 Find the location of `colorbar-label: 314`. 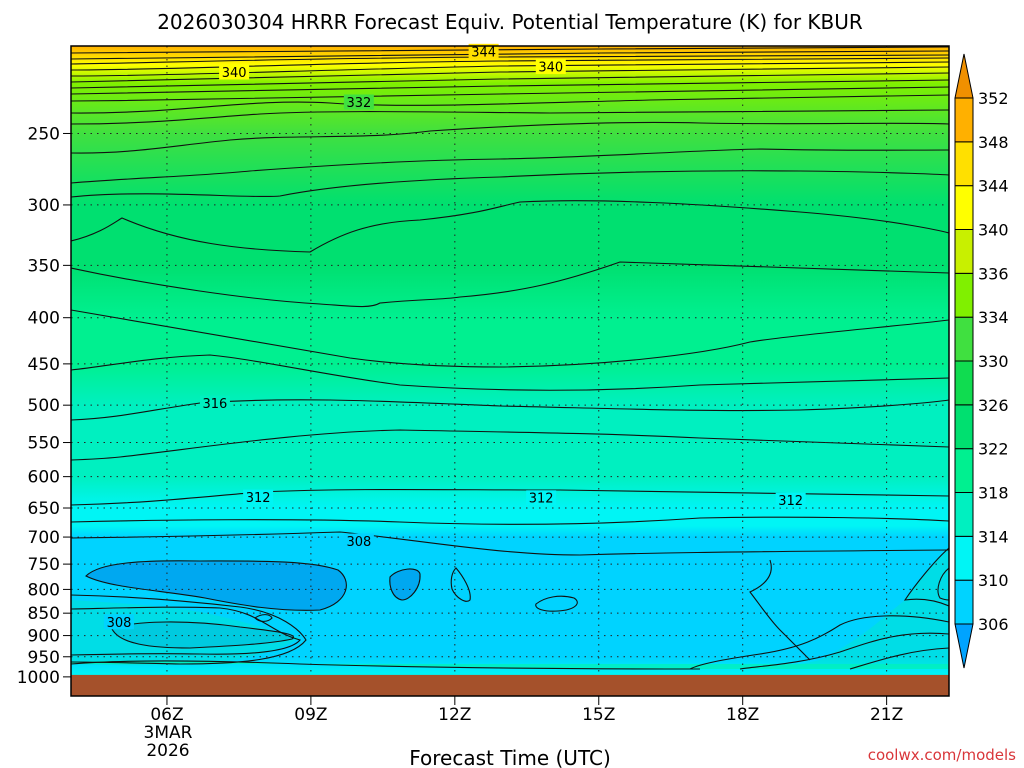

colorbar-label: 314 is located at coordinates (993, 536).